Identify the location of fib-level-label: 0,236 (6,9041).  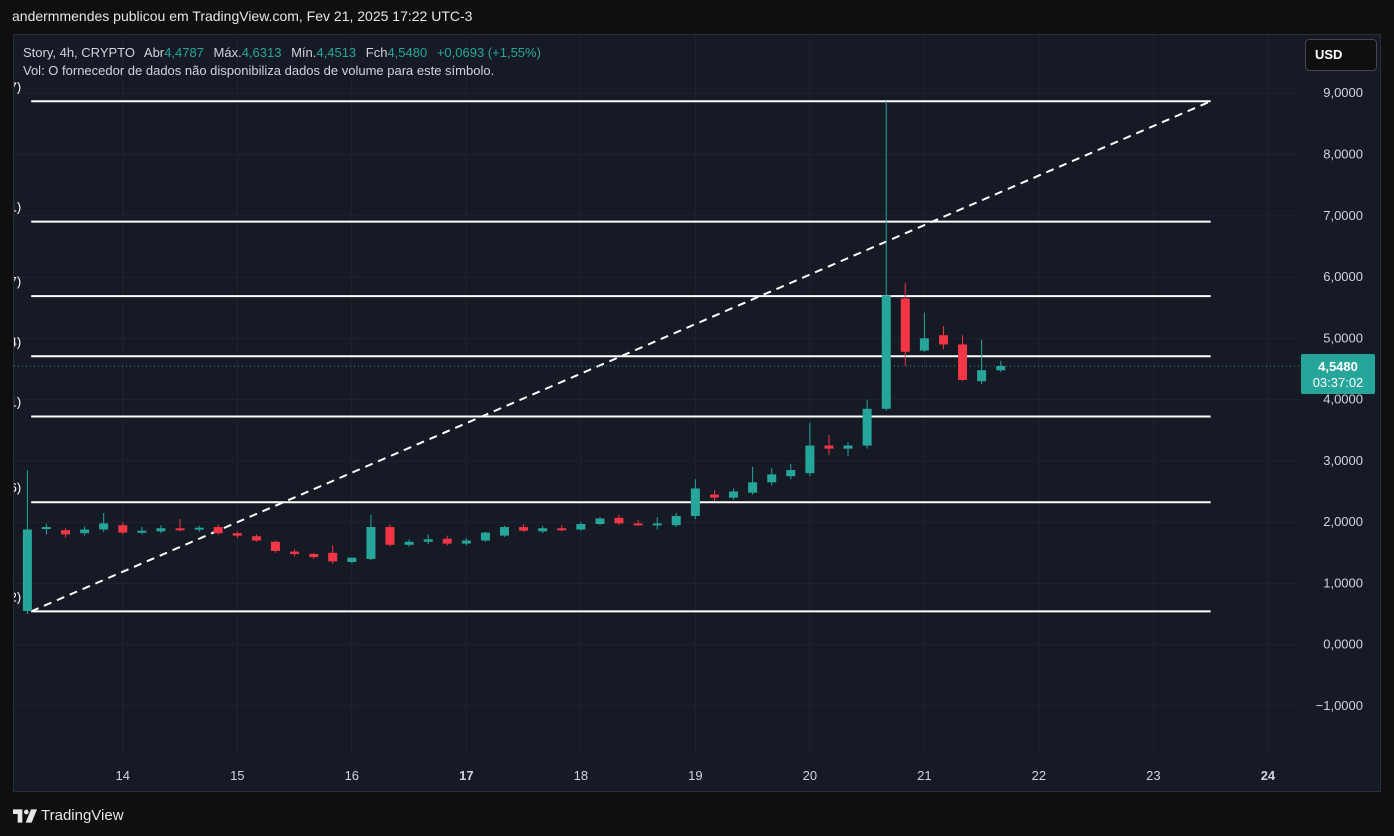
(17, 207).